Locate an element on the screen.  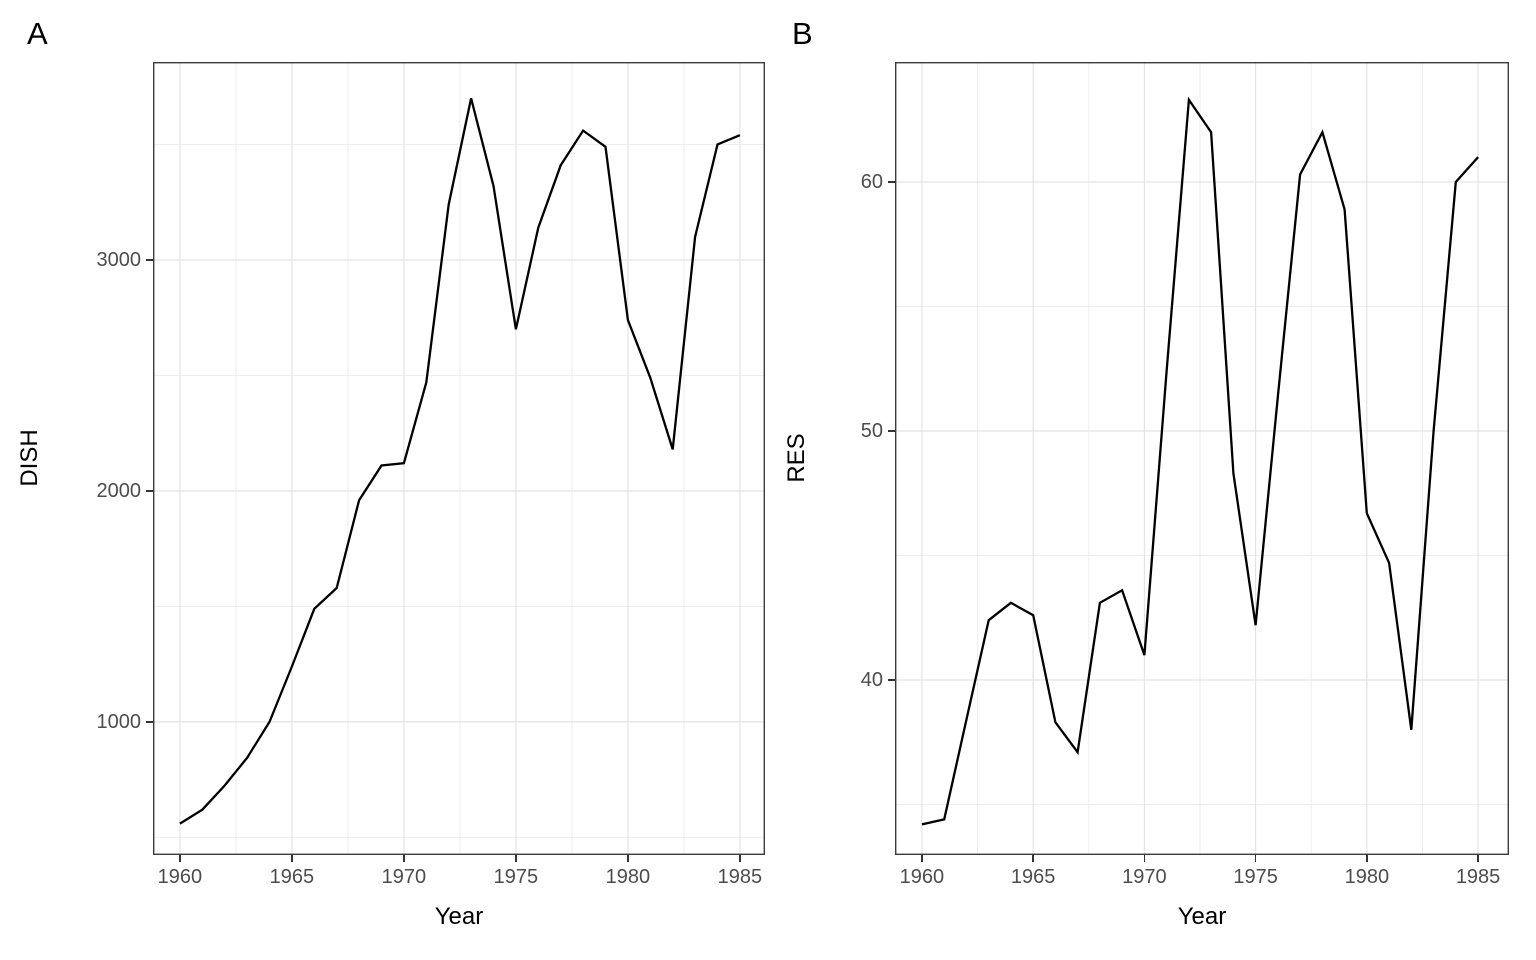
y-tick-label: 1000 is located at coordinates (119, 721).